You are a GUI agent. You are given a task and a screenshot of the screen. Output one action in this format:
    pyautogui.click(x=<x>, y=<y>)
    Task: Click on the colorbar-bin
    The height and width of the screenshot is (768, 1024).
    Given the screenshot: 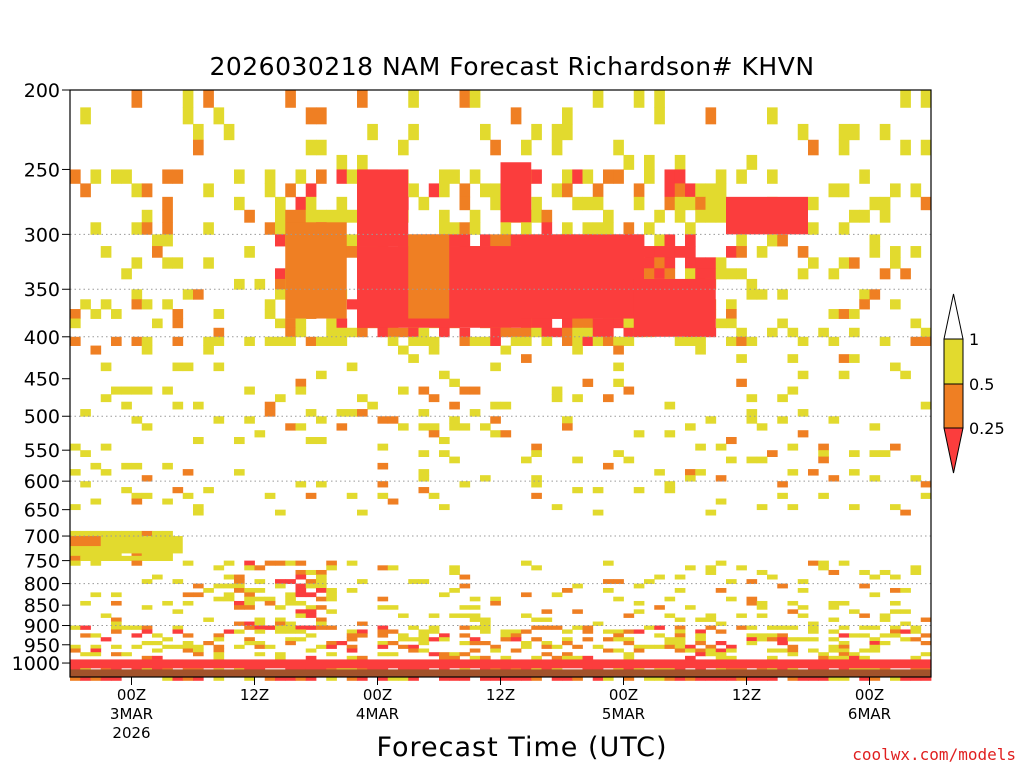 What is the action you would take?
    pyautogui.click(x=953, y=361)
    